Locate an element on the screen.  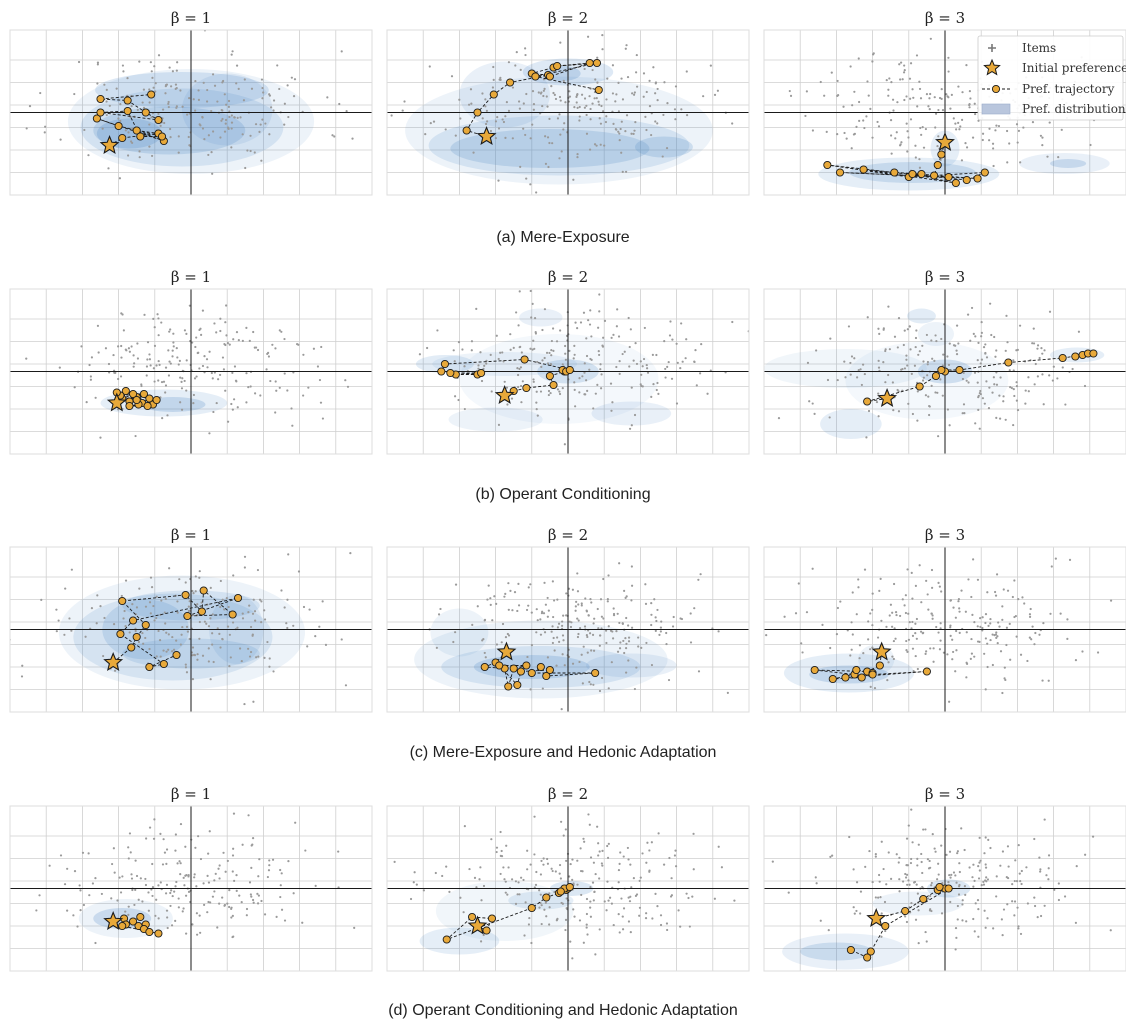
distribution-contour is located at coordinates (559, 130).